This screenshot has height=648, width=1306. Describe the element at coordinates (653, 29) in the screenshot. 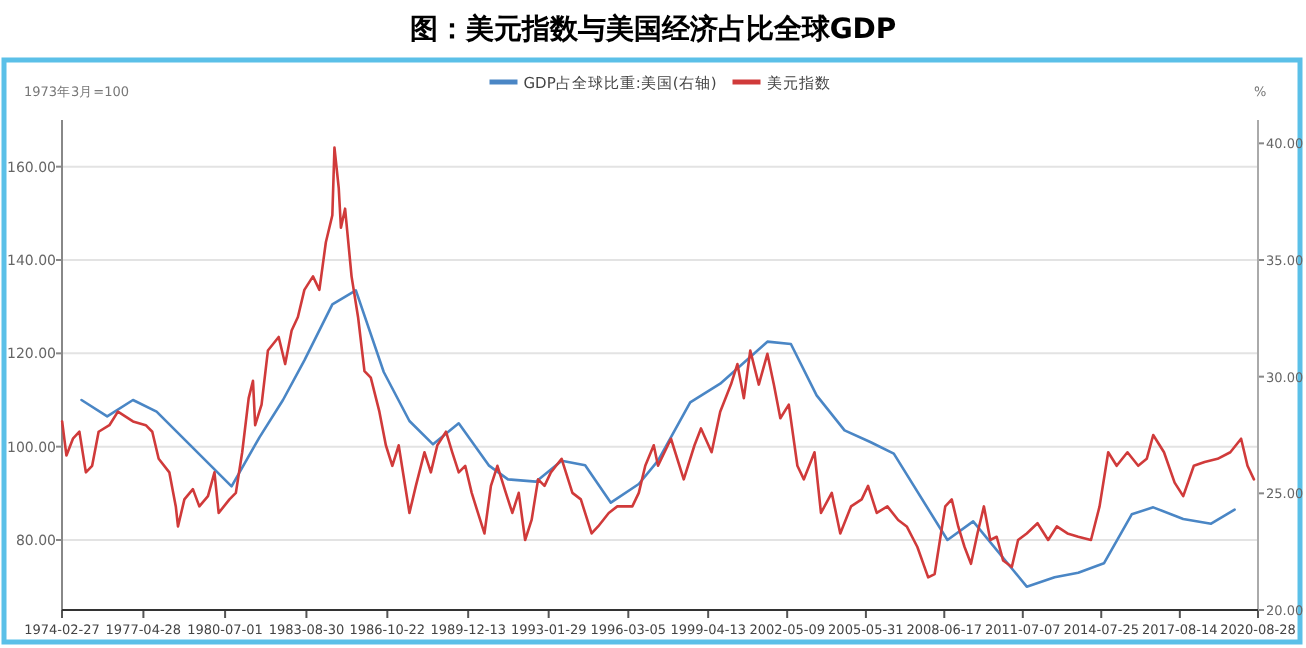

I see `chart-title: 图：美元指数与美国经济占比全球GDP` at that location.